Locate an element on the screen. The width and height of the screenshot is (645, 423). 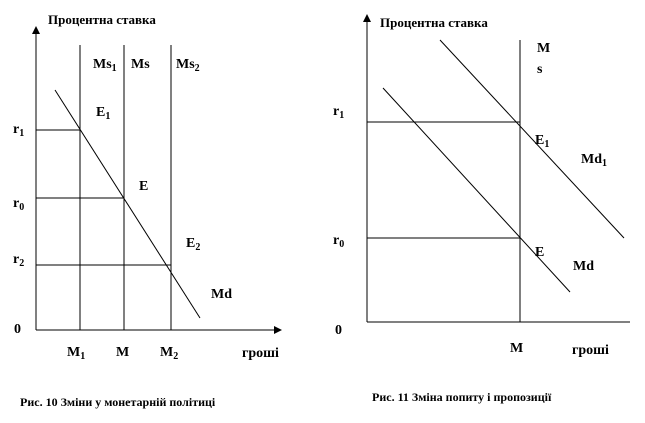
fig2-ms-label-line1: M is located at coordinates (543, 48).